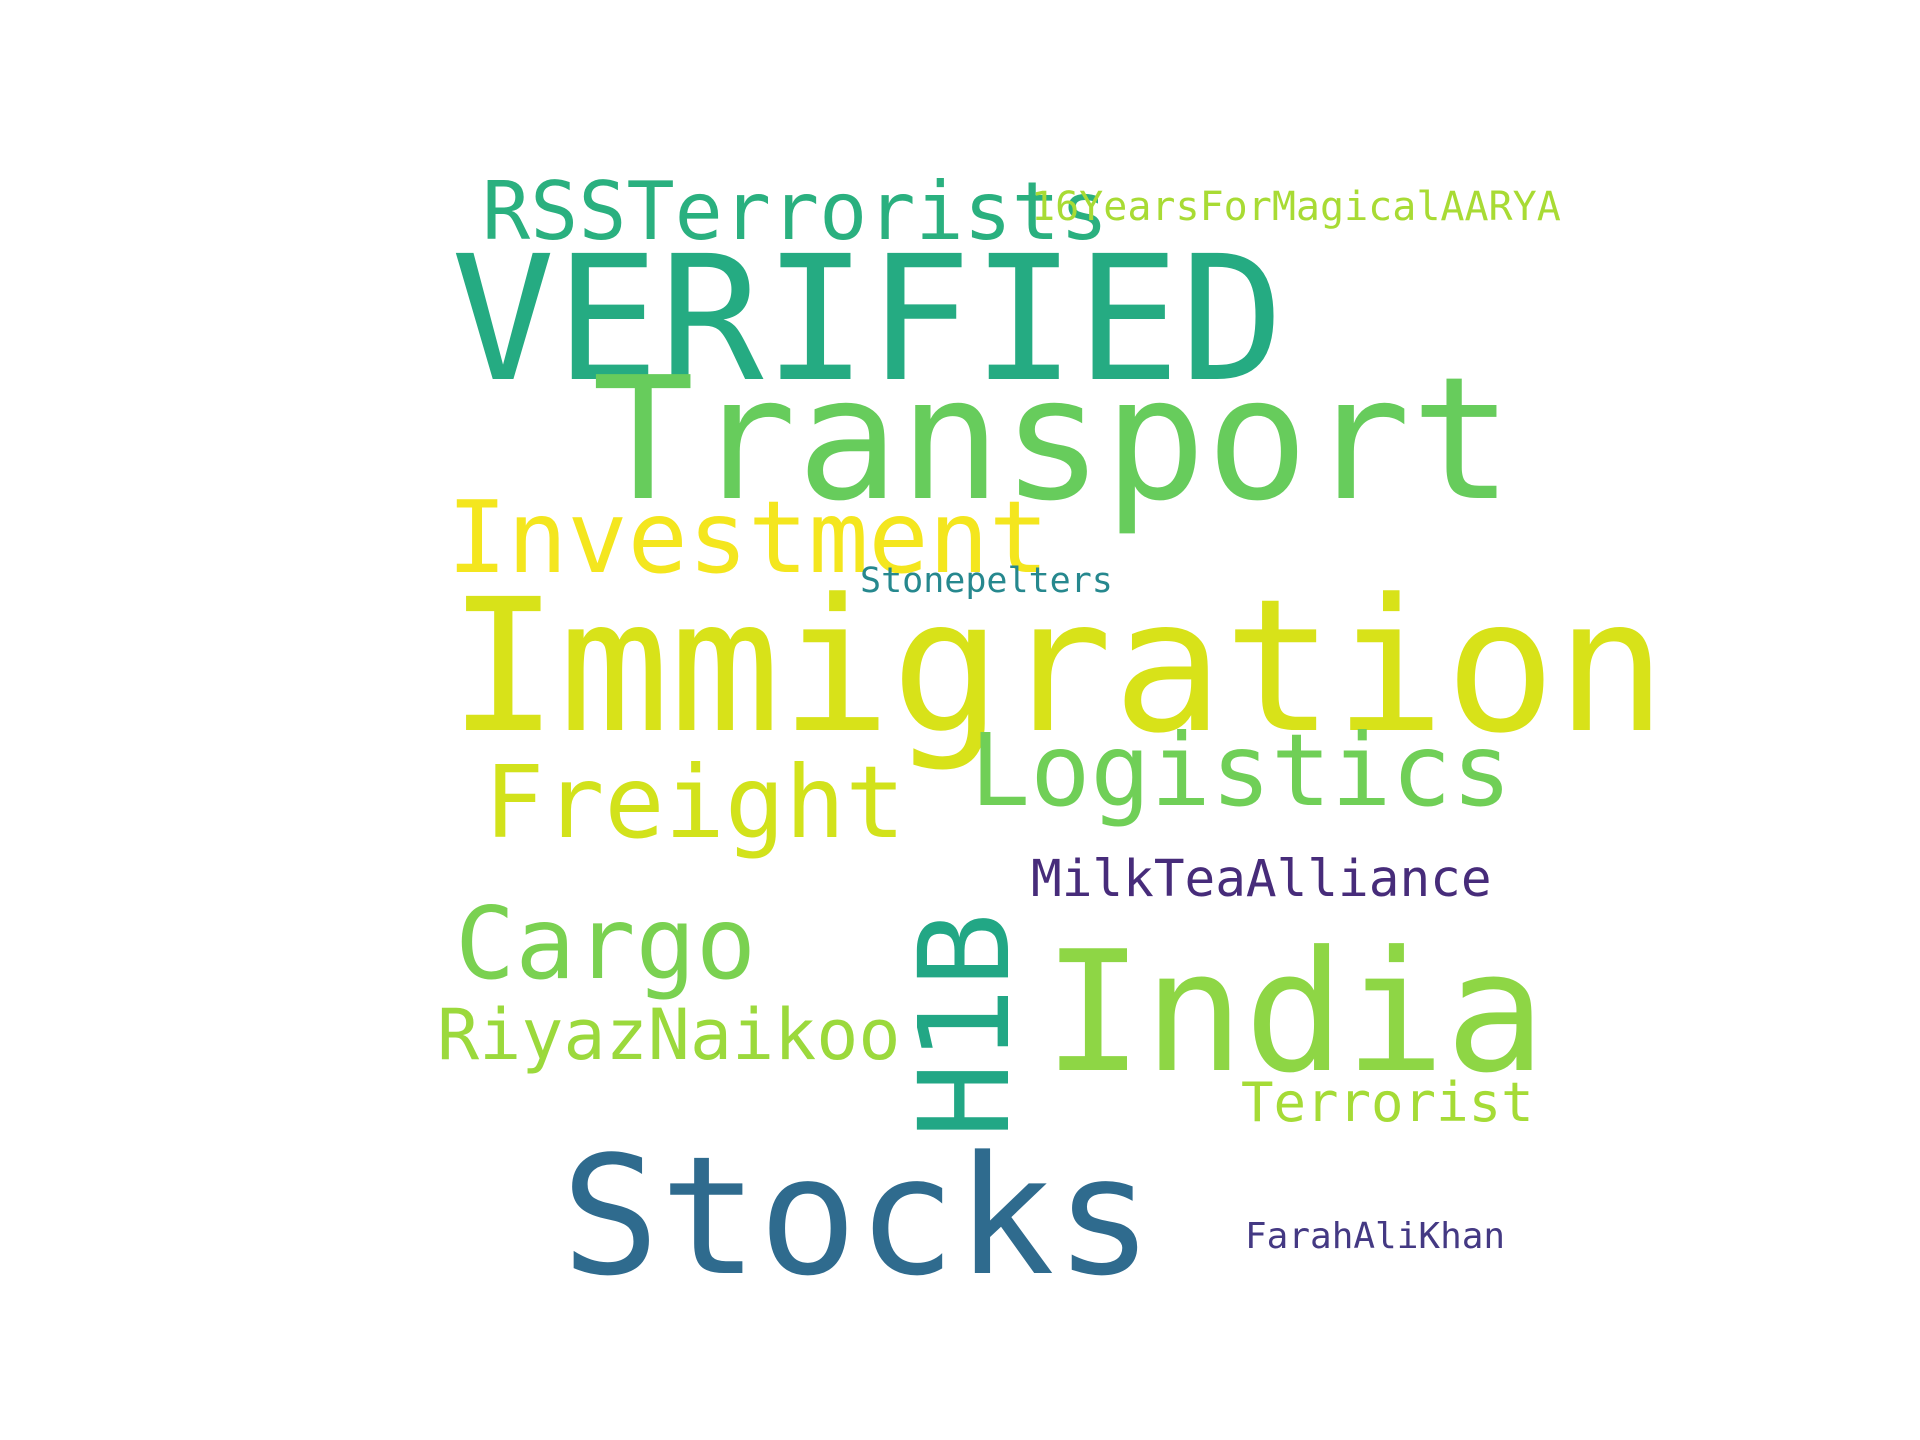 The image size is (1920, 1440). Describe the element at coordinates (986, 581) in the screenshot. I see `word-stonepelters: Stonepelters` at that location.